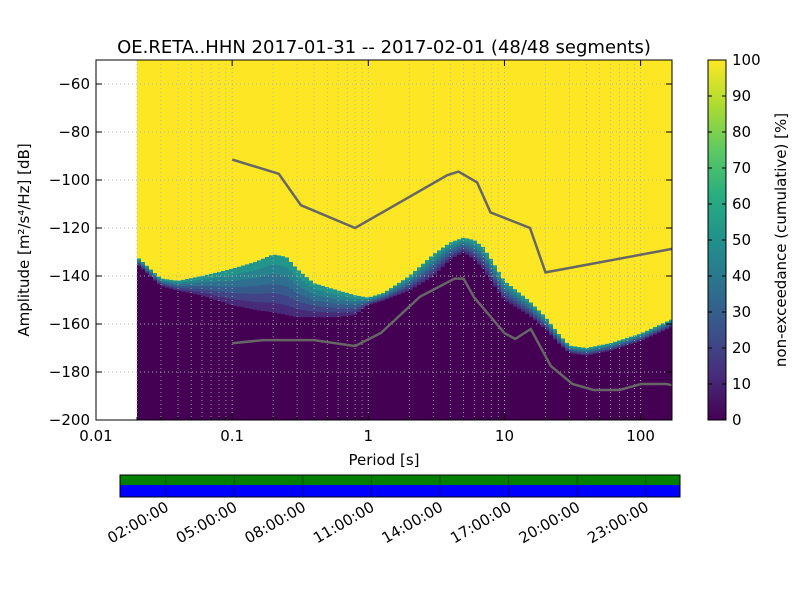 This screenshot has width=800, height=600. What do you see at coordinates (369, 436) in the screenshot?
I see `x-tick-label: 1` at bounding box center [369, 436].